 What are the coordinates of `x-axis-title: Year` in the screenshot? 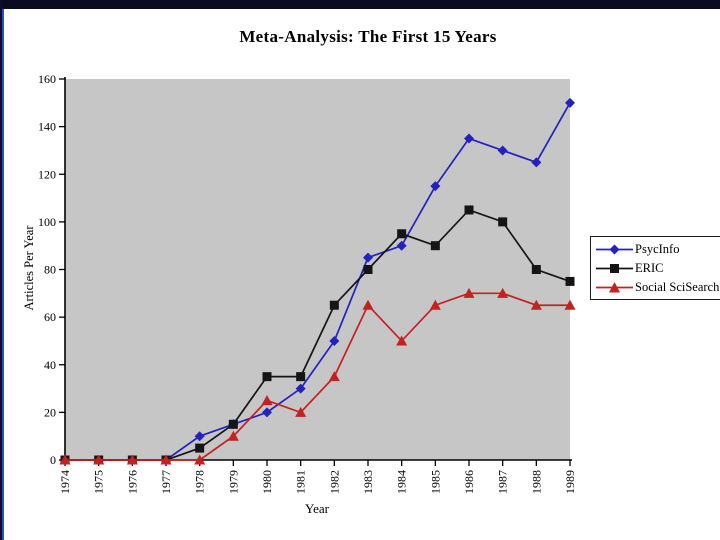 It's located at (317, 508).